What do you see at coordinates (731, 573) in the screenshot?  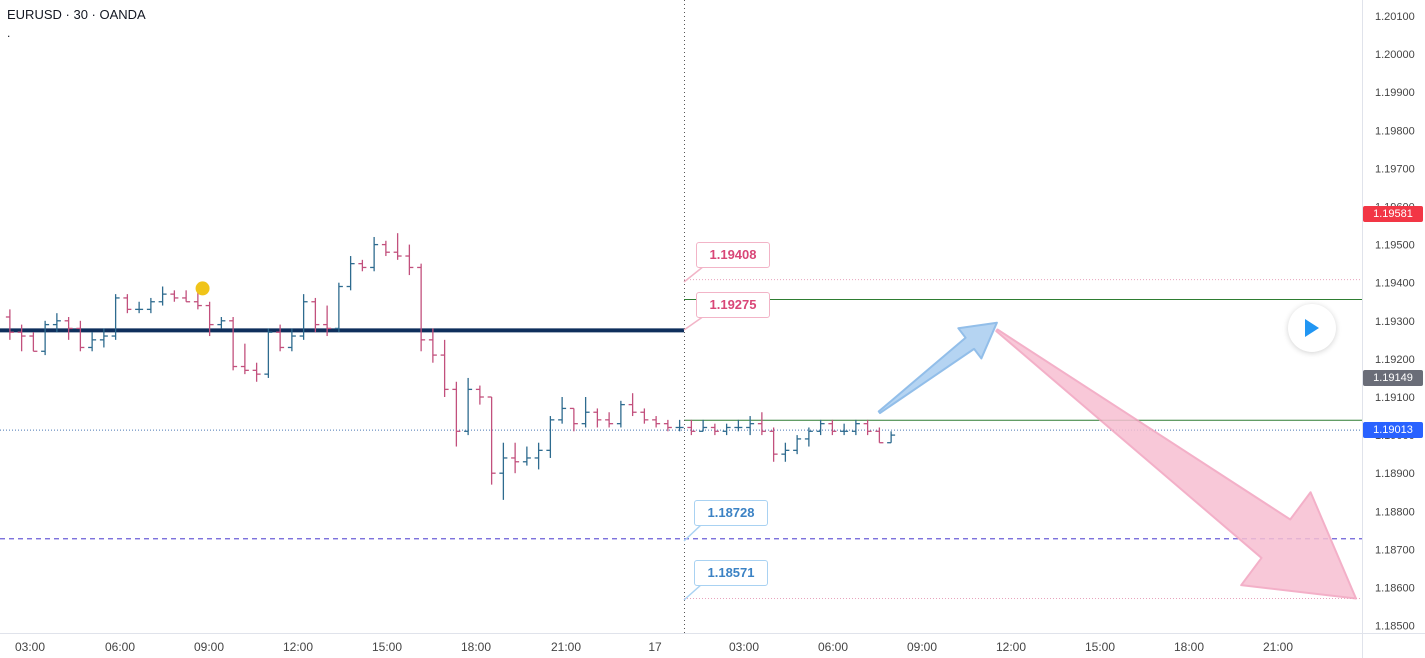 I see `callout-4: 1.18571` at bounding box center [731, 573].